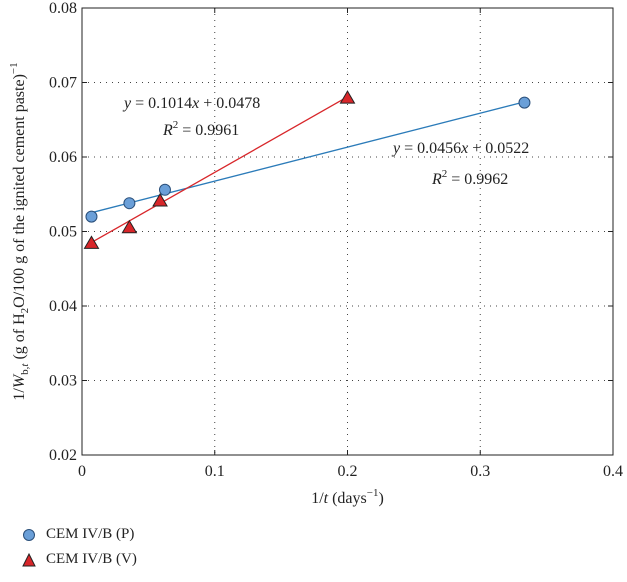 The width and height of the screenshot is (627, 582). What do you see at coordinates (480, 471) in the screenshot?
I see `x-tick-label: 0.3` at bounding box center [480, 471].